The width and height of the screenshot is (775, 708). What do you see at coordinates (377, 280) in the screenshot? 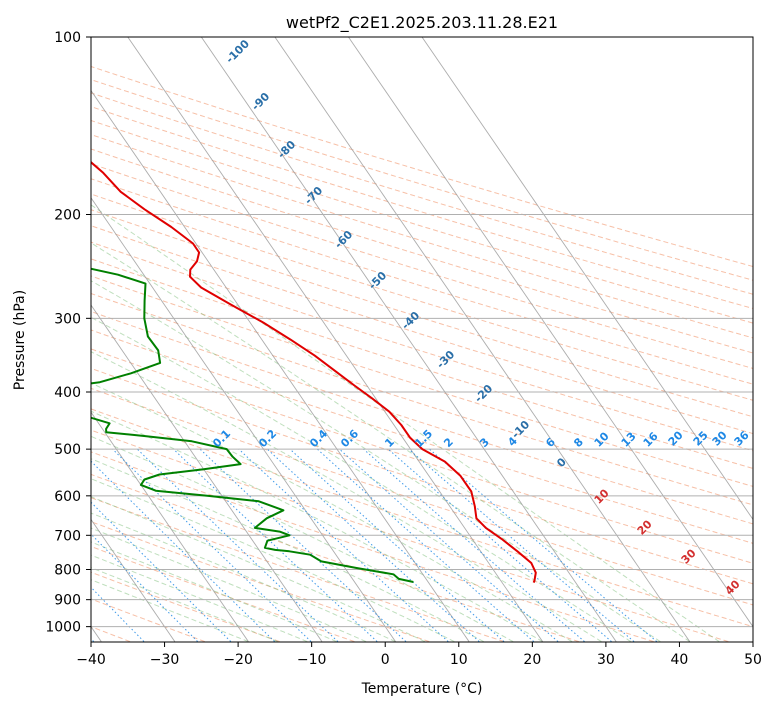
I see `dry-adiabat-label: -50` at bounding box center [377, 280].